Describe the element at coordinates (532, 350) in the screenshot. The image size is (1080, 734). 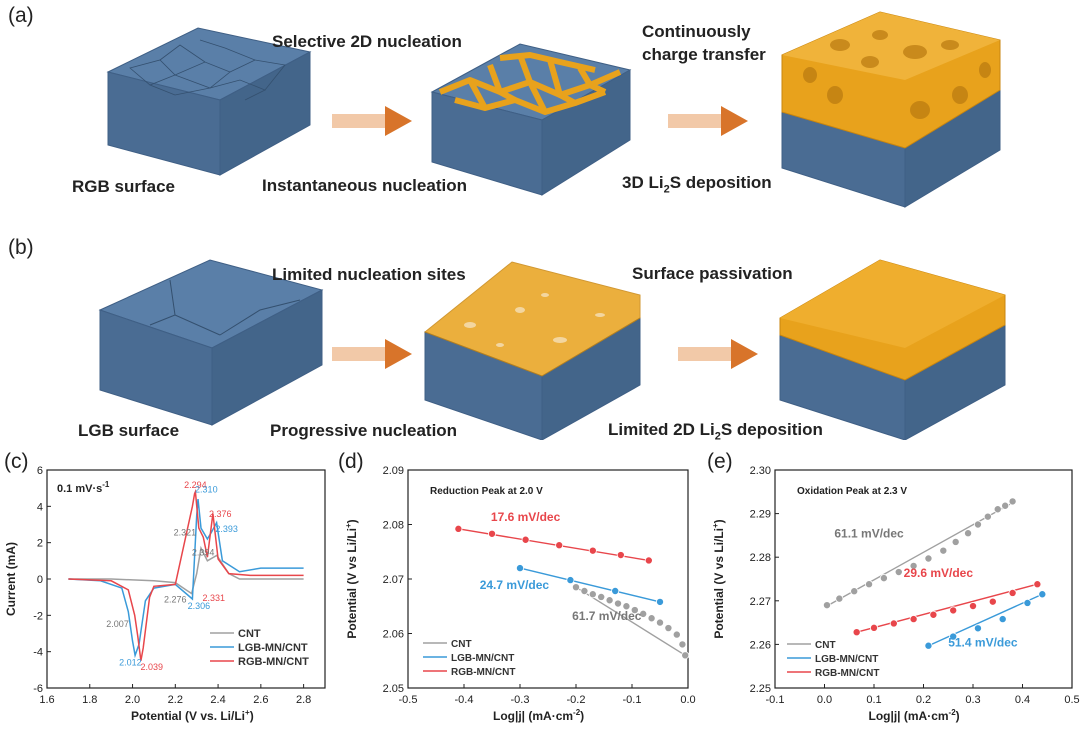
I see `limited-sites-block` at that location.